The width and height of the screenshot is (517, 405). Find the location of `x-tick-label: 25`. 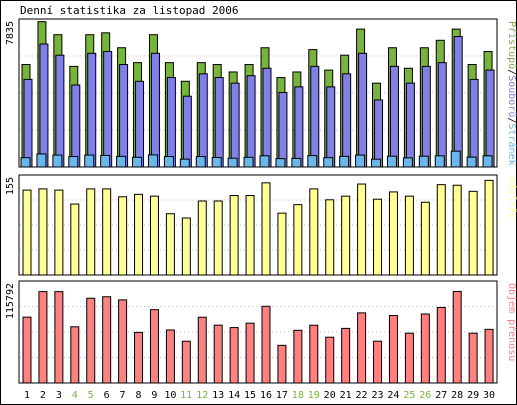

x-tick-label: 25 is located at coordinates (409, 395).